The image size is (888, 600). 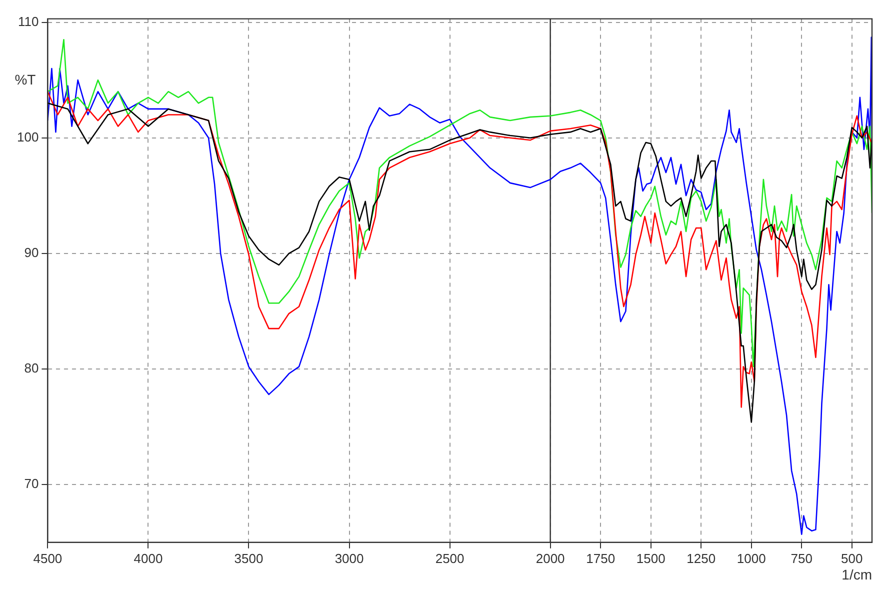 I want to click on y-axis-title: %T, so click(x=25, y=80).